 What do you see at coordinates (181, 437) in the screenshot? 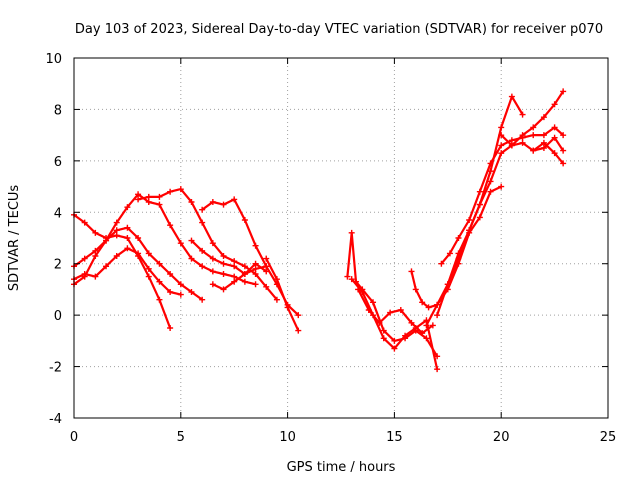
I see `x-tick-label: 5` at bounding box center [181, 437].